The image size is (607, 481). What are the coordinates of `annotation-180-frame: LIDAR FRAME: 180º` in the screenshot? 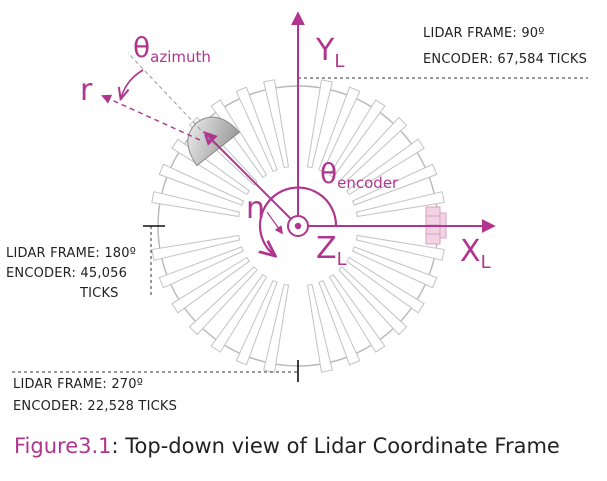 It's located at (71, 253).